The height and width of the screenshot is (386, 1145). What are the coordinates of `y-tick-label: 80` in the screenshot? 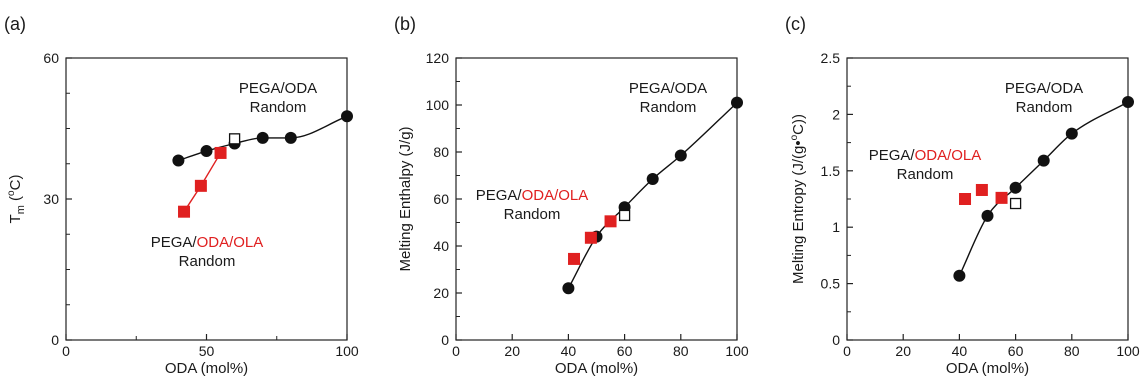 It's located at (441, 152).